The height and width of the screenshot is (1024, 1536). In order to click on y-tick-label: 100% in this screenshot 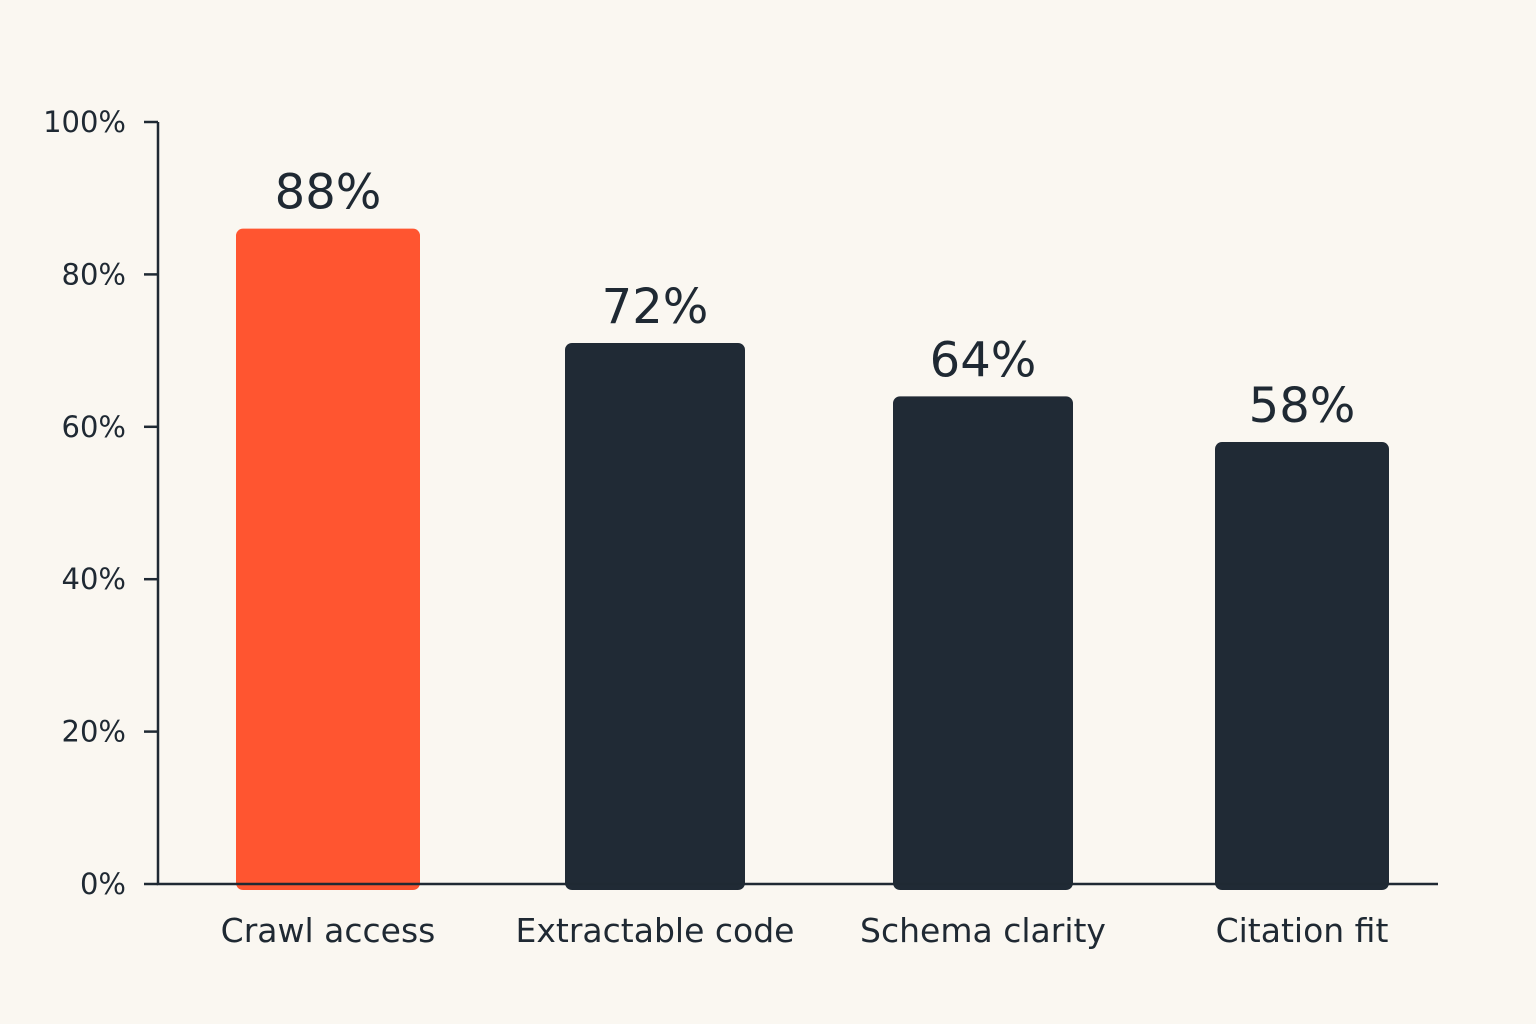, I will do `click(84, 122)`.